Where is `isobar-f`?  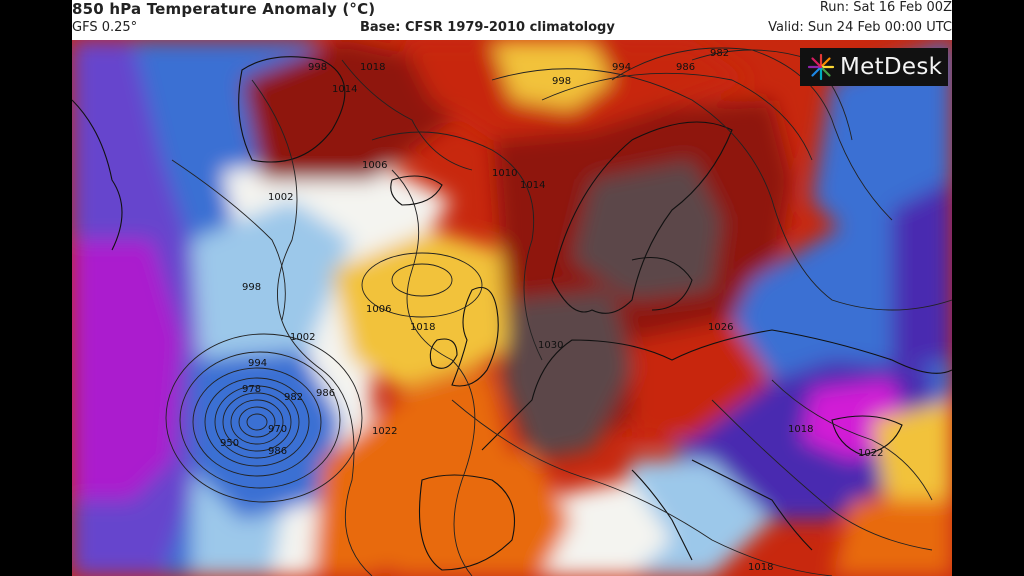
isobar-f is located at coordinates (752, 134).